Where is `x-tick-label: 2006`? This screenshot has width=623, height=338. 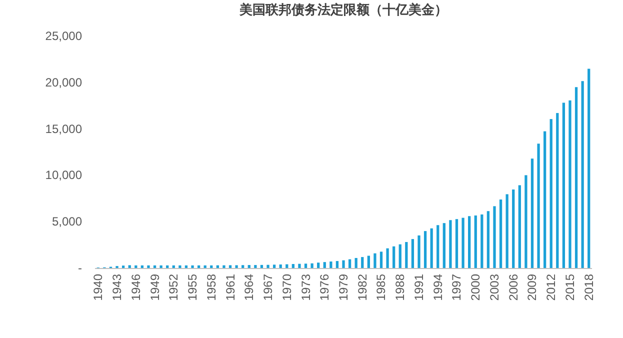 x-tick-label: 2006 is located at coordinates (513, 287).